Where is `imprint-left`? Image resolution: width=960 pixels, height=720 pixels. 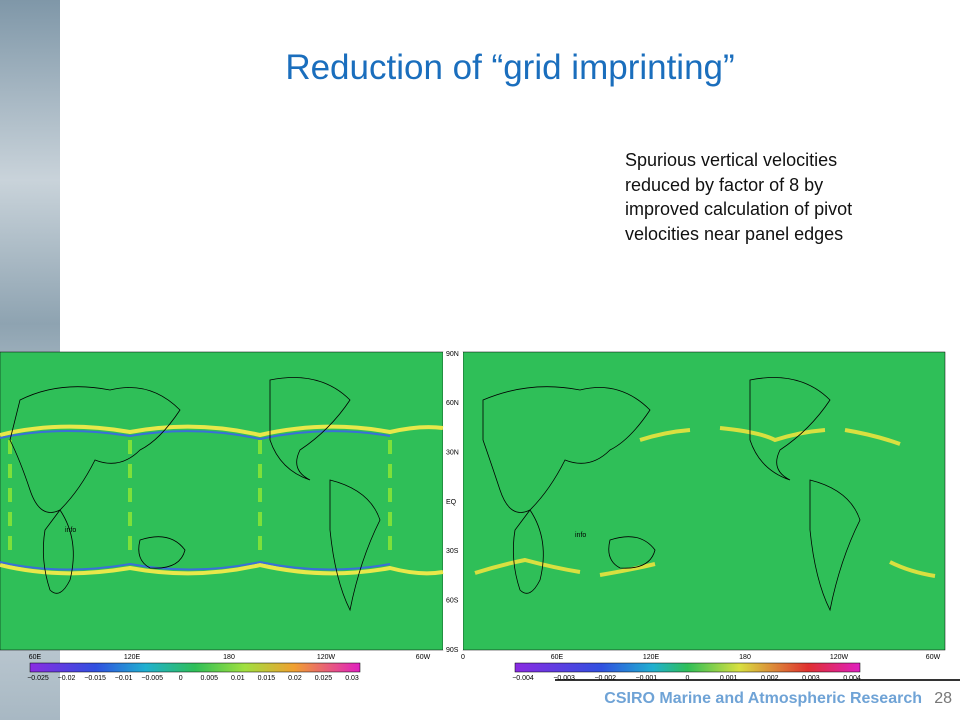 imprint-left is located at coordinates (222, 500).